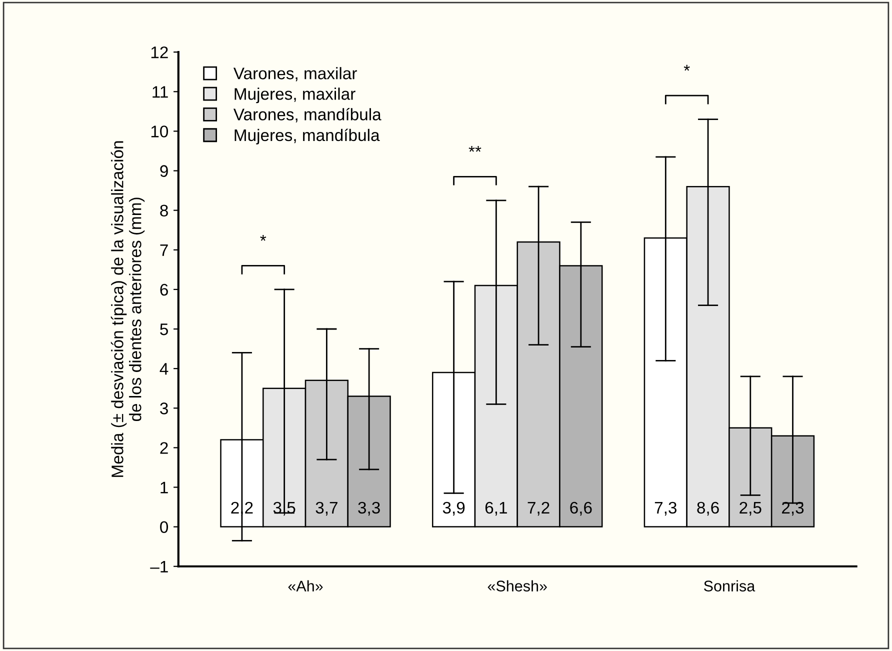 The width and height of the screenshot is (892, 651). What do you see at coordinates (751, 509) in the screenshot?
I see `data-label: 2,5` at bounding box center [751, 509].